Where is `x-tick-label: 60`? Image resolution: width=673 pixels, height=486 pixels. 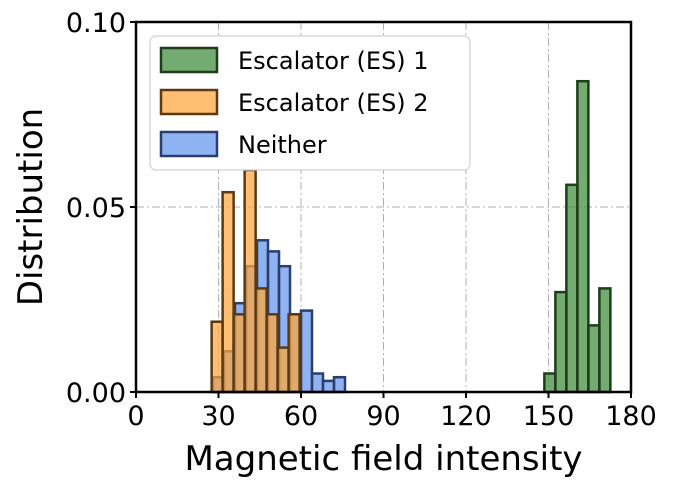
x-tick-label: 60 is located at coordinates (301, 416).